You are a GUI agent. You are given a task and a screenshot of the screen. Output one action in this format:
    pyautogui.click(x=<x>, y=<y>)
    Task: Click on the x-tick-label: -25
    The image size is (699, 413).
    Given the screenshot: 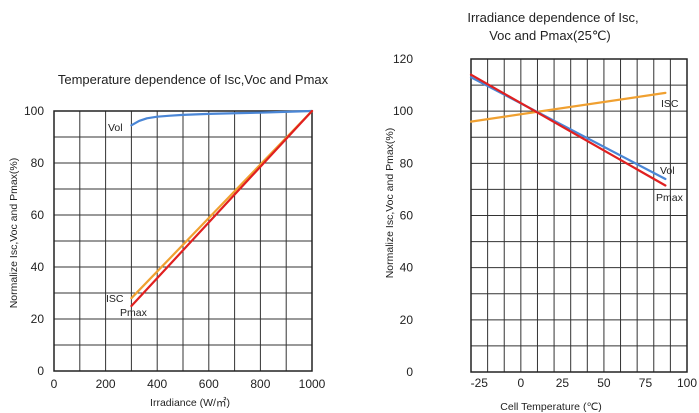 What is the action you would take?
    pyautogui.click(x=480, y=383)
    